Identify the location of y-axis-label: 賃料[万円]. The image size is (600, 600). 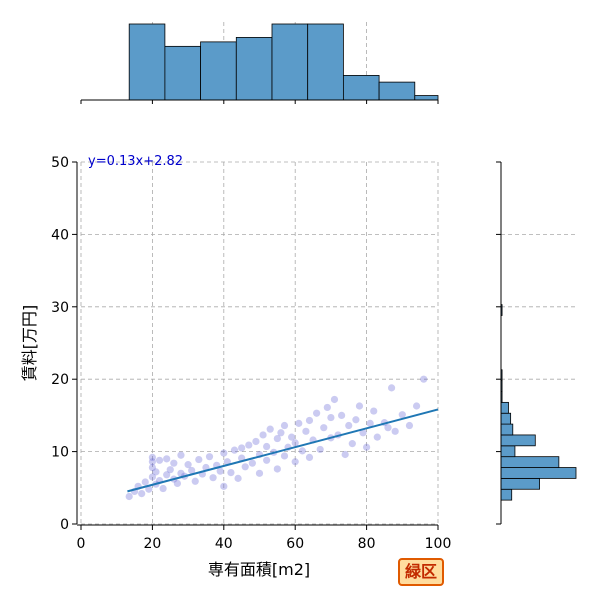
(29, 343).